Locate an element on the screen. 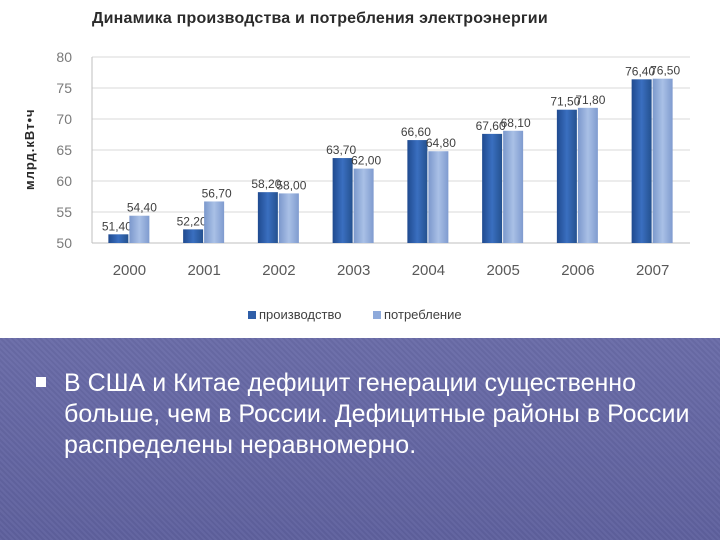  x-tick-label: 2005 is located at coordinates (502, 270).